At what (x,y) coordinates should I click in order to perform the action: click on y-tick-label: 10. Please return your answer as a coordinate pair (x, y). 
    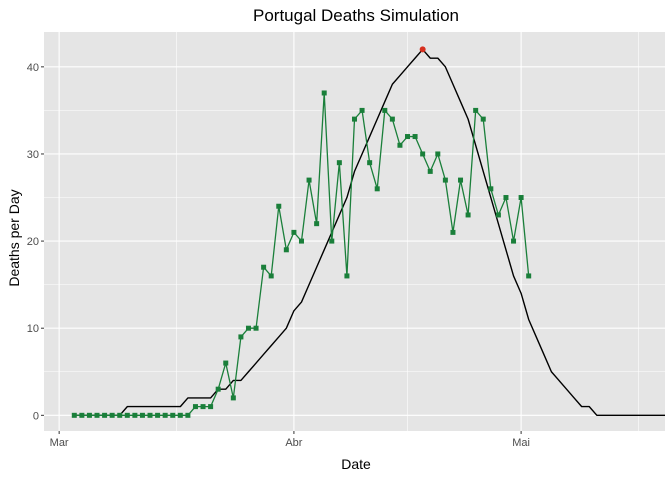
    Looking at the image, I should click on (33, 329).